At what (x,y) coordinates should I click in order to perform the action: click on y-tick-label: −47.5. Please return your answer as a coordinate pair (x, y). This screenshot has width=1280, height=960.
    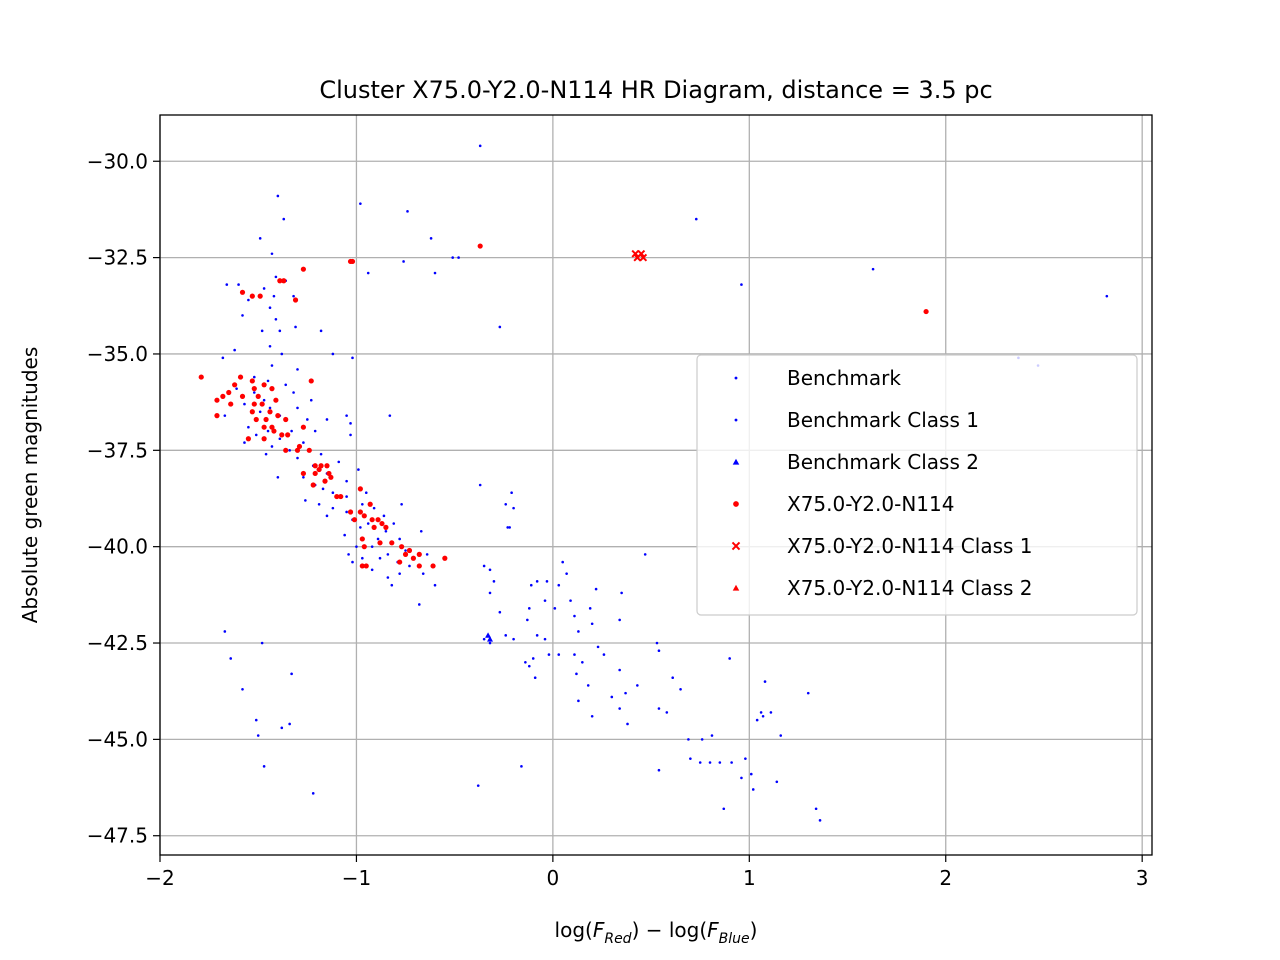
    Looking at the image, I should click on (117, 836).